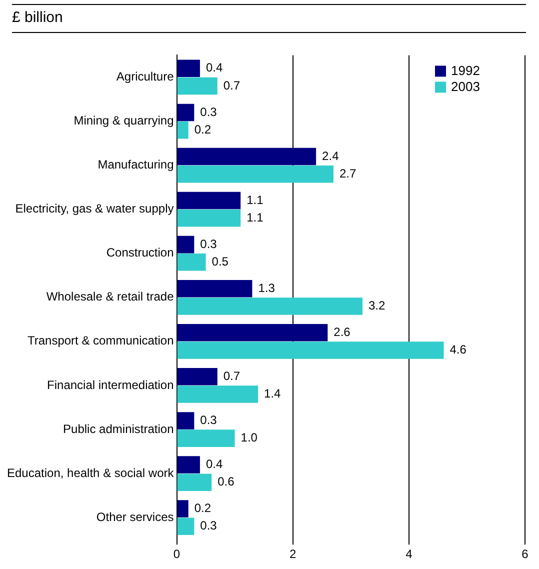 This screenshot has height=569, width=539. What do you see at coordinates (269, 18) in the screenshot?
I see `text: £ billion` at bounding box center [269, 18].